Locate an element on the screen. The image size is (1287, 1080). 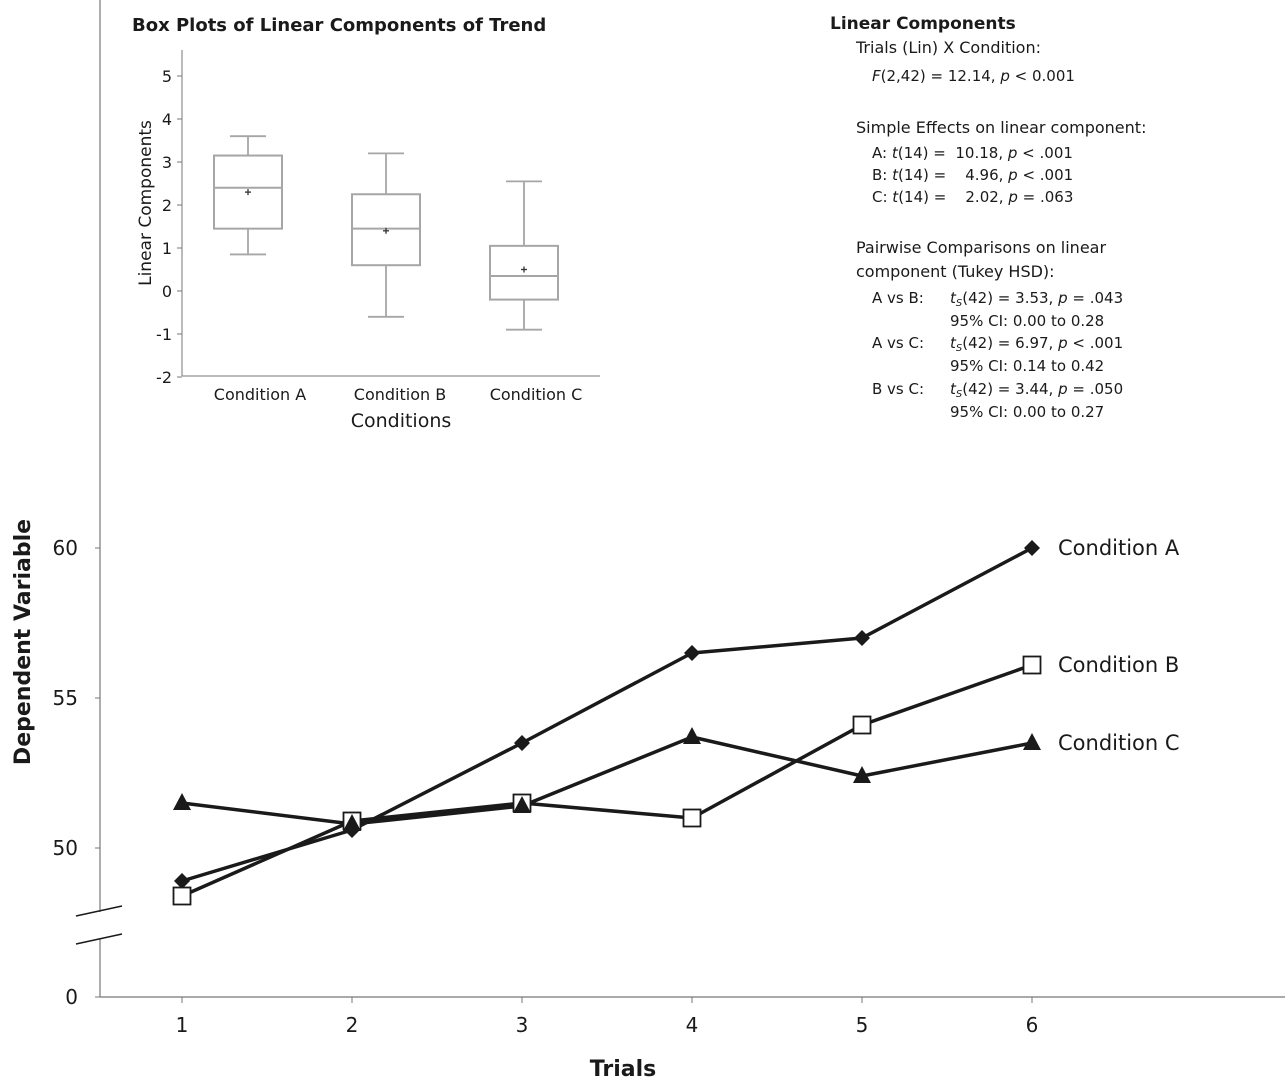
x-tick-label: 2 is located at coordinates (352, 1025).